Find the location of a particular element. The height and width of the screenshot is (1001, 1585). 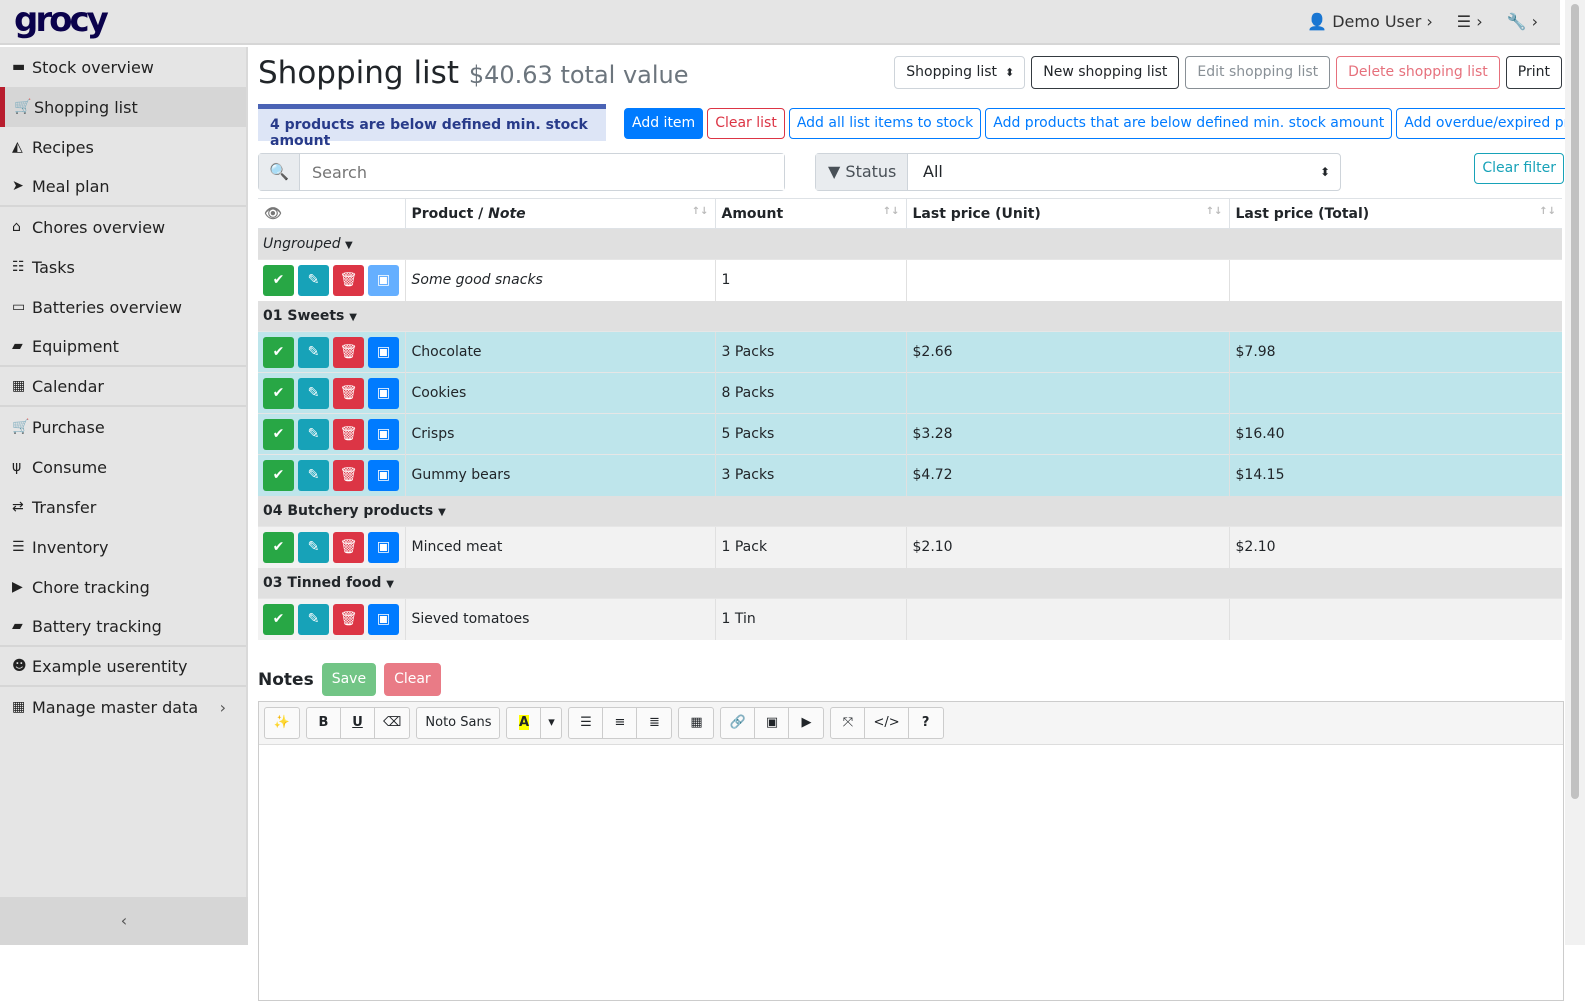

scrollbar-thumb is located at coordinates (1575, 401).